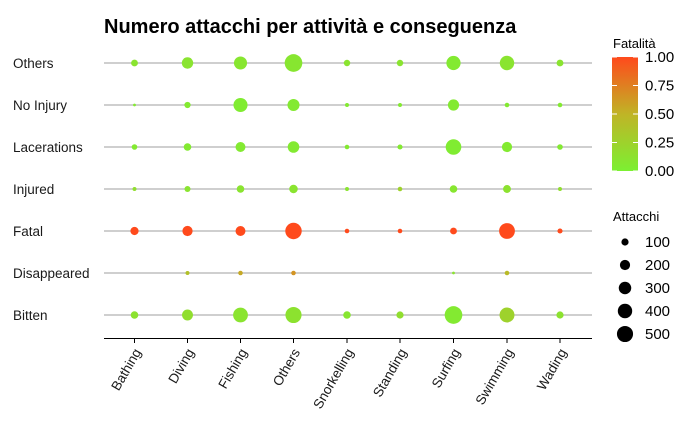 Image resolution: width=700 pixels, height=432 pixels. What do you see at coordinates (30, 315) in the screenshot?
I see `y-tick-label: Bitten` at bounding box center [30, 315].